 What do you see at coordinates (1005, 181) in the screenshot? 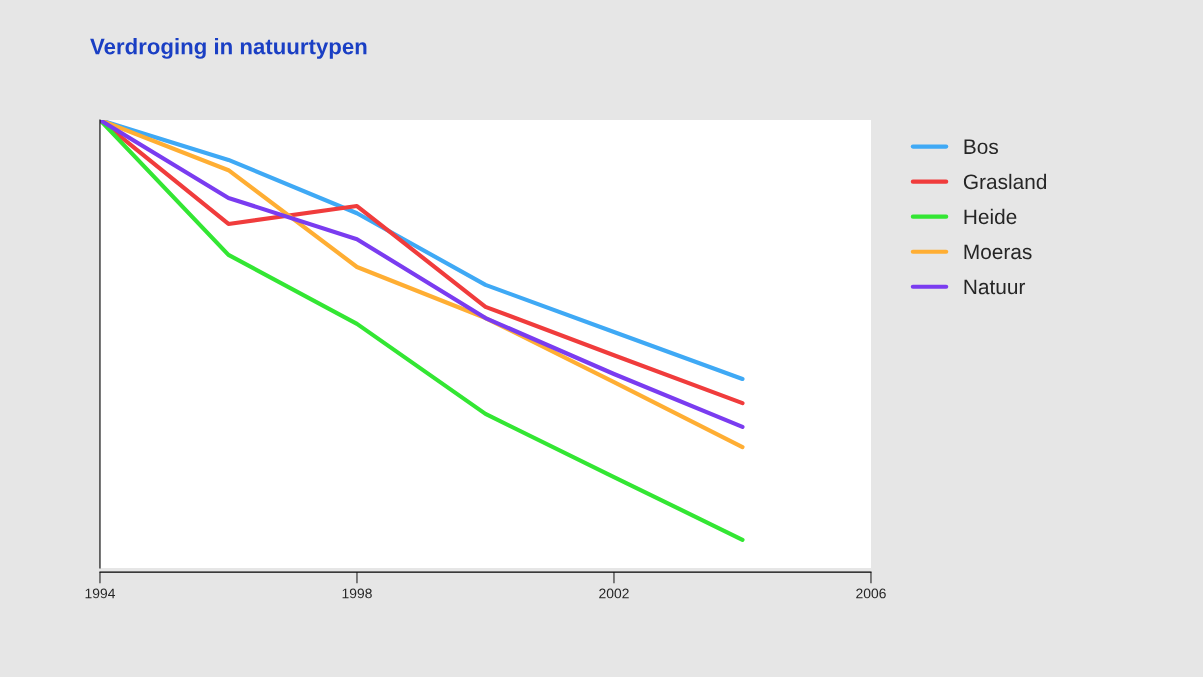
I see `legend-label: Grasland` at bounding box center [1005, 181].